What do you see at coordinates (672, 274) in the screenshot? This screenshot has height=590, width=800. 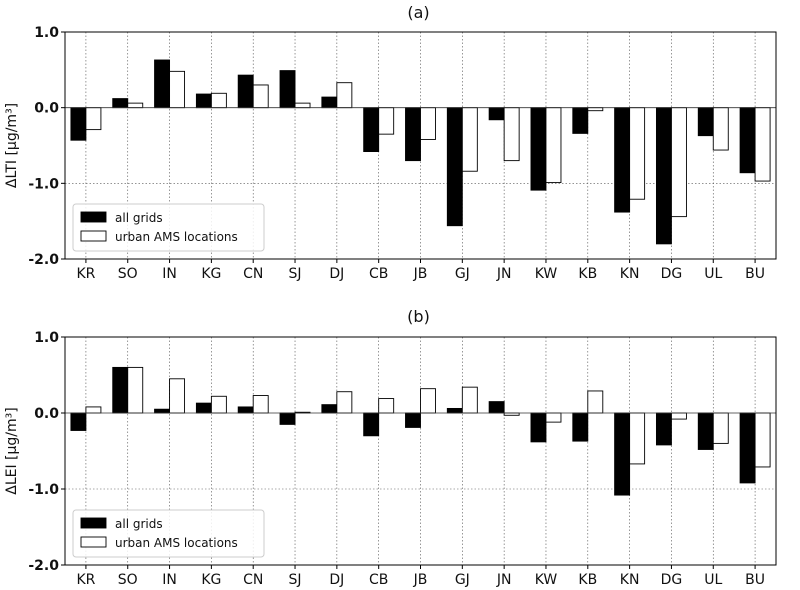 I see `x-tick-label: DG` at bounding box center [672, 274].